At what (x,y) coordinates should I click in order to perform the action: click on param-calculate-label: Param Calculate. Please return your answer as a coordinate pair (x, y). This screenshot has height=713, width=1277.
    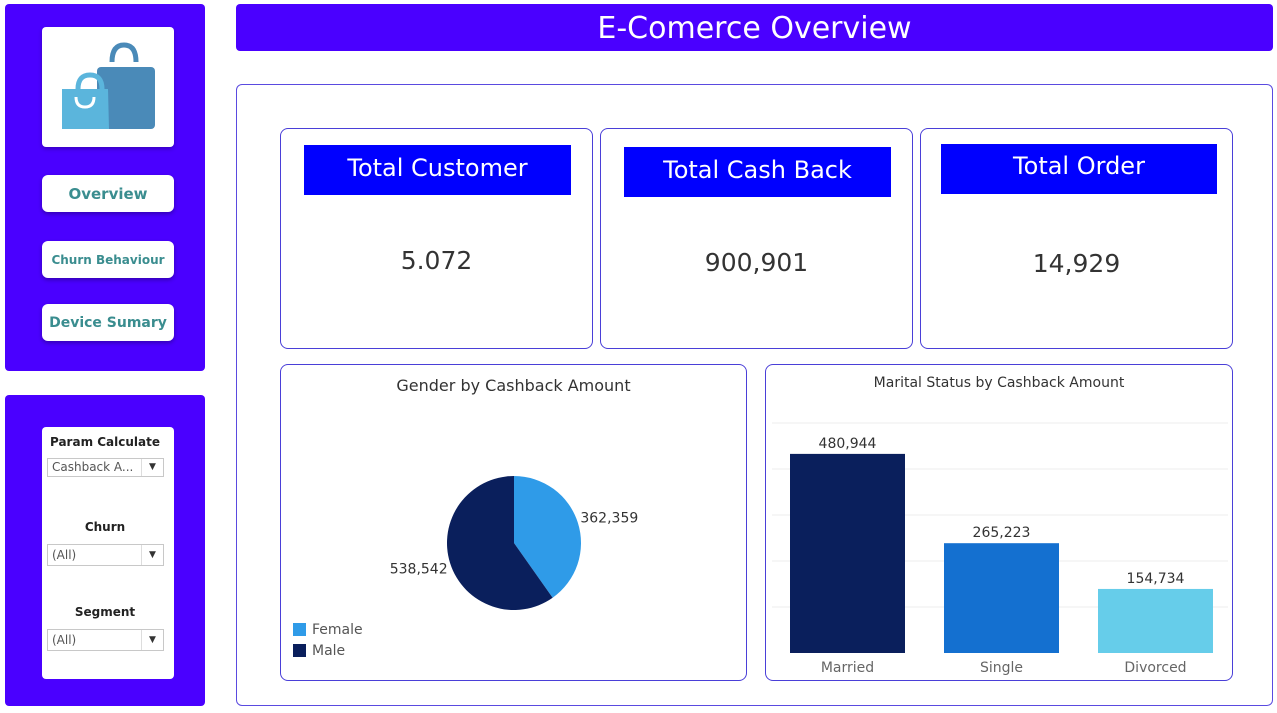
    Looking at the image, I should click on (105, 442).